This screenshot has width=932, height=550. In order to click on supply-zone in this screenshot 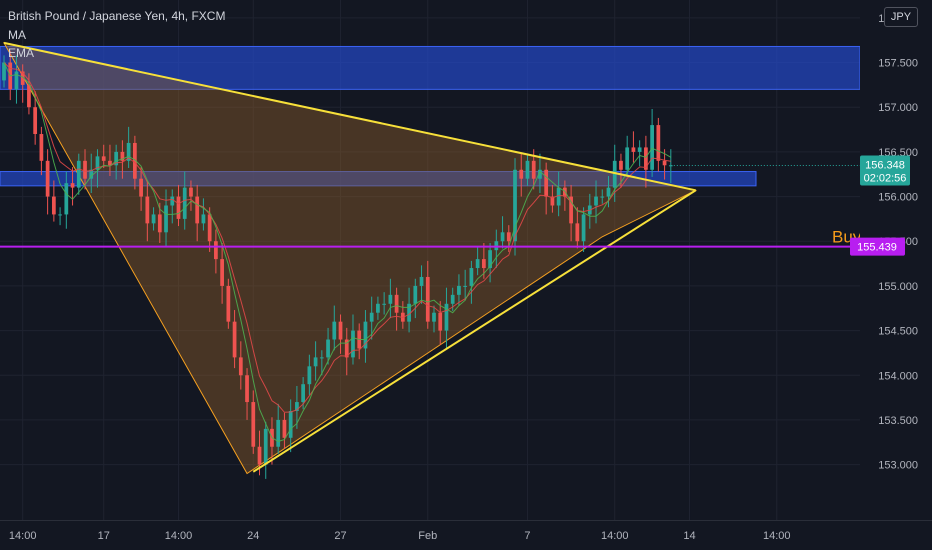, I will do `click(378, 179)`.